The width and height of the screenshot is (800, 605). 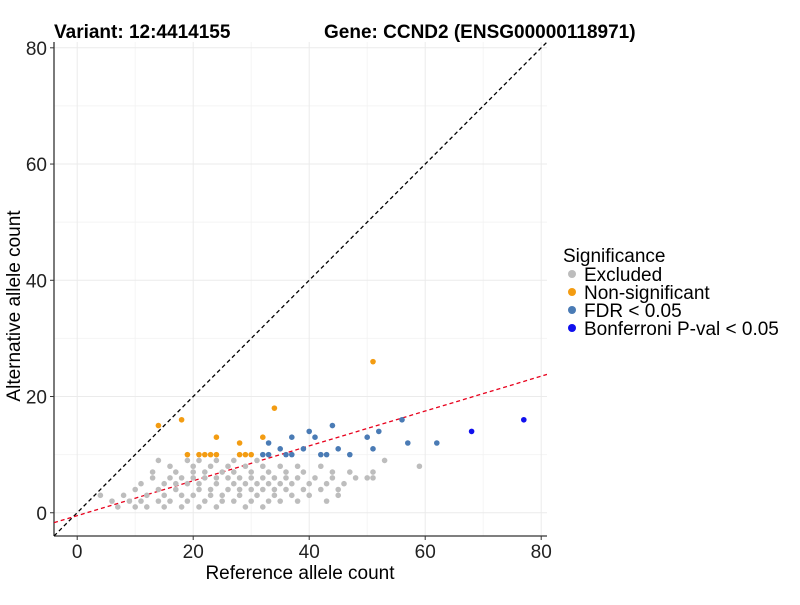 I want to click on legend-label: Non-significant, so click(x=647, y=293).